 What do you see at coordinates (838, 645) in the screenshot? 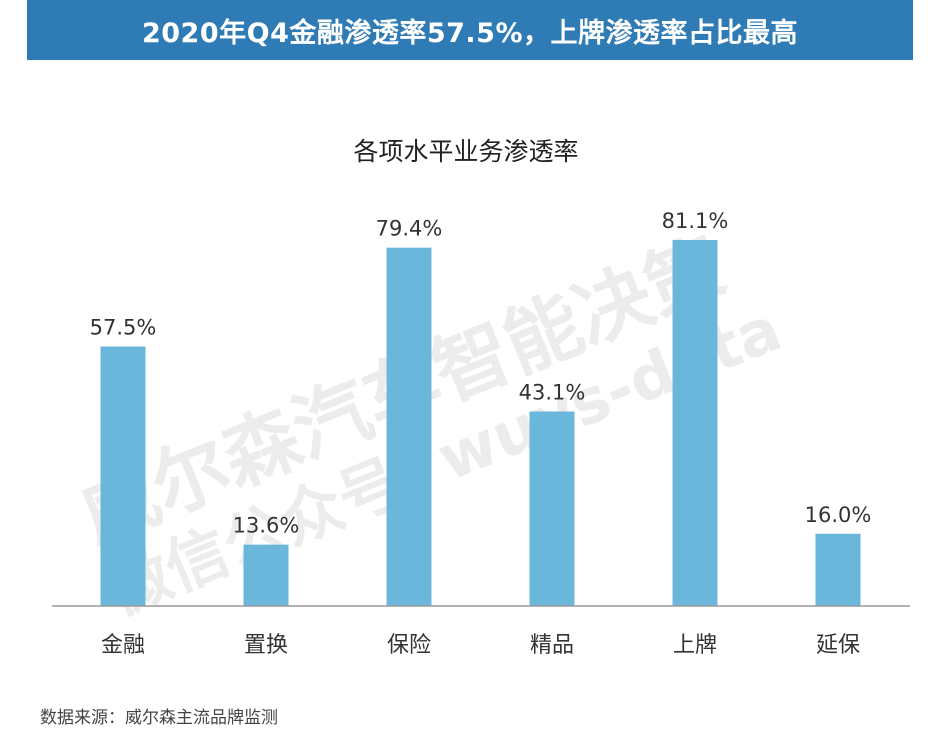
I see `category-label-5: 延保` at bounding box center [838, 645].